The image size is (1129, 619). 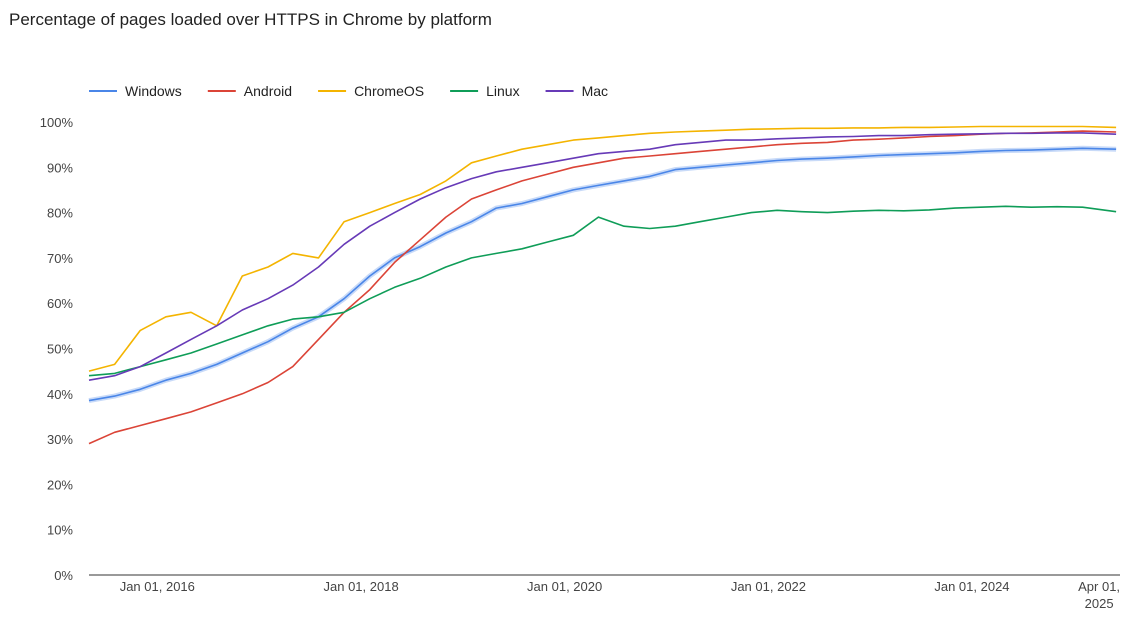 I want to click on legend: Windows Android ChromeOS Linux Mac, so click(x=348, y=91).